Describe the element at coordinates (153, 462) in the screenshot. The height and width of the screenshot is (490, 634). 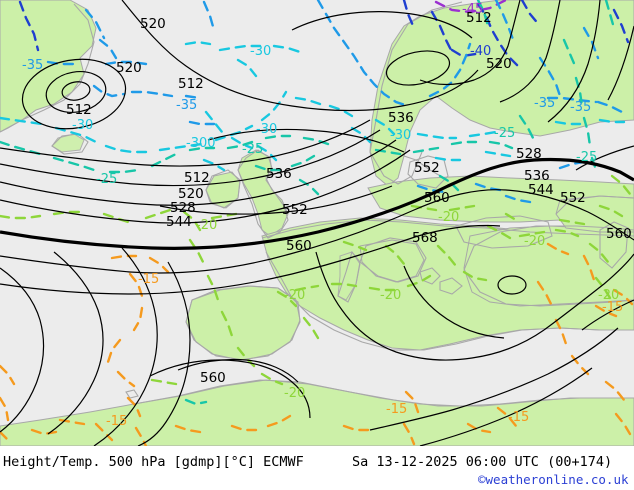
I see `footer-parameter-text: Height/Temp. 500 hPa [gdmp][°C] ECMWF` at that location.